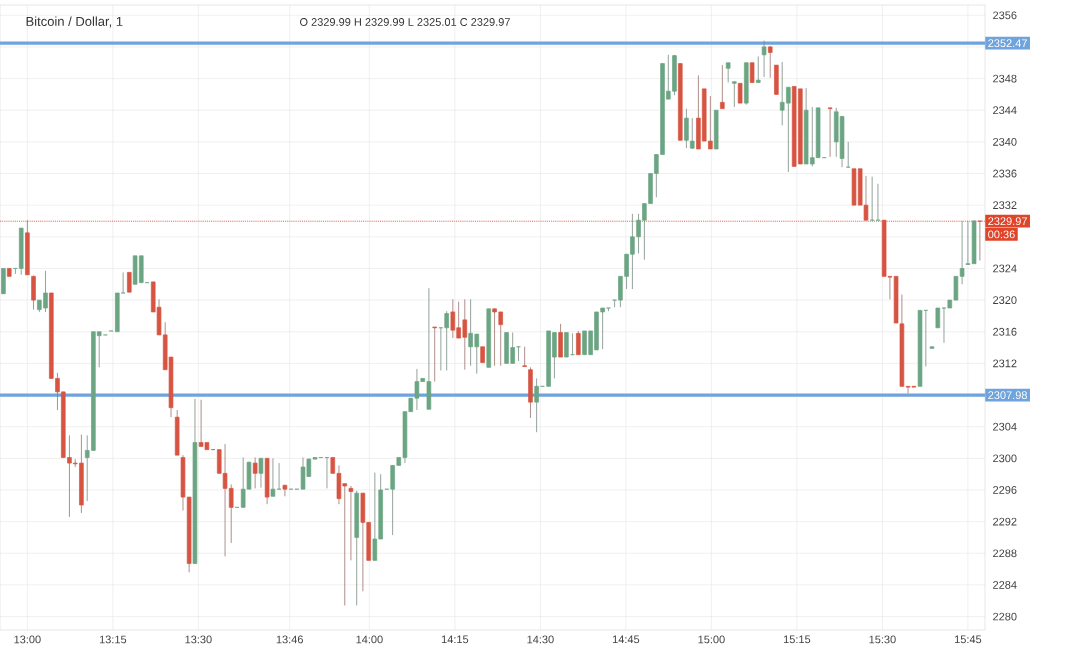 This screenshot has width=1067, height=656. I want to click on x-tick-label: 15:30, so click(882, 639).